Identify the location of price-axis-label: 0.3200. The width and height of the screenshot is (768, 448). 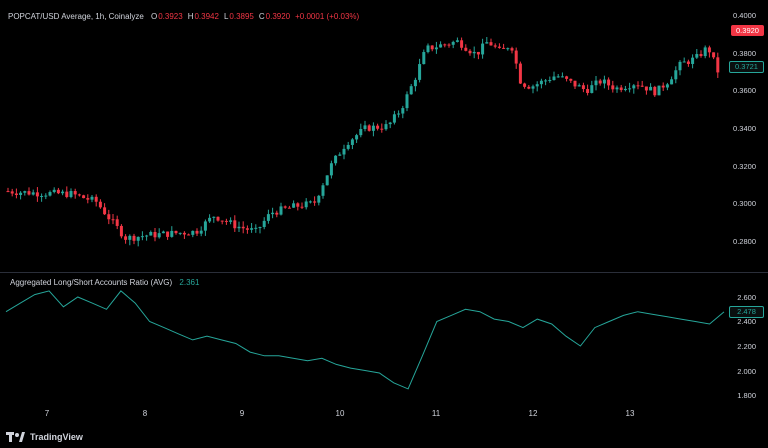
(744, 166).